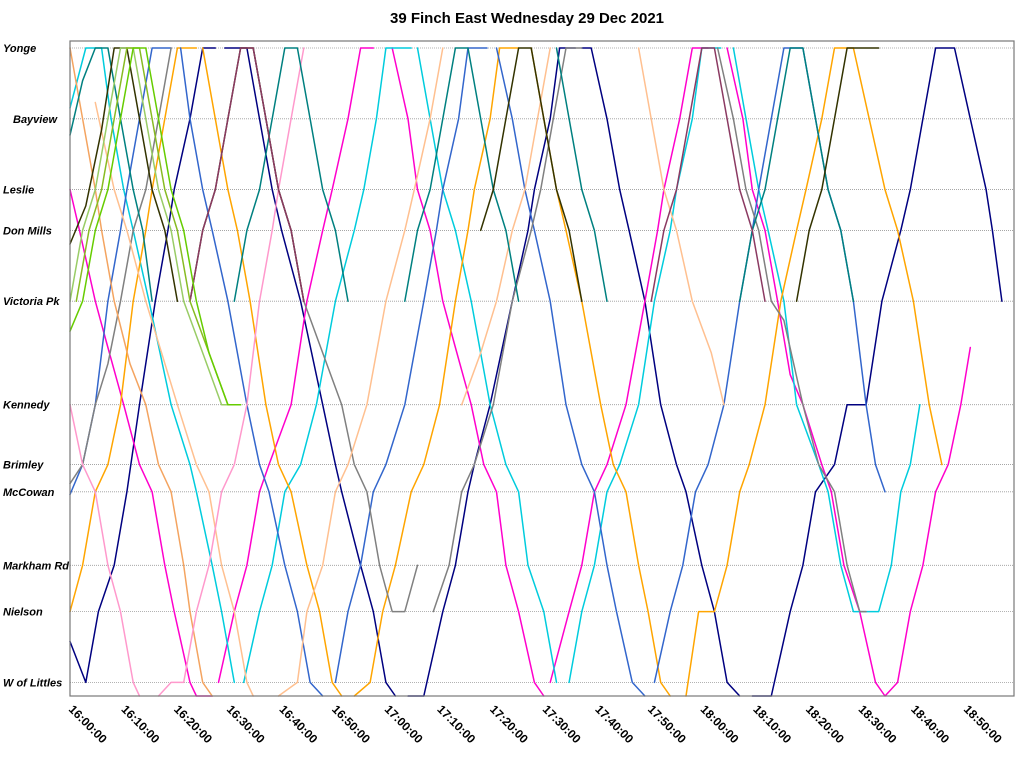  What do you see at coordinates (351, 724) in the screenshot?
I see `x-tick-label: 16:50:00` at bounding box center [351, 724].